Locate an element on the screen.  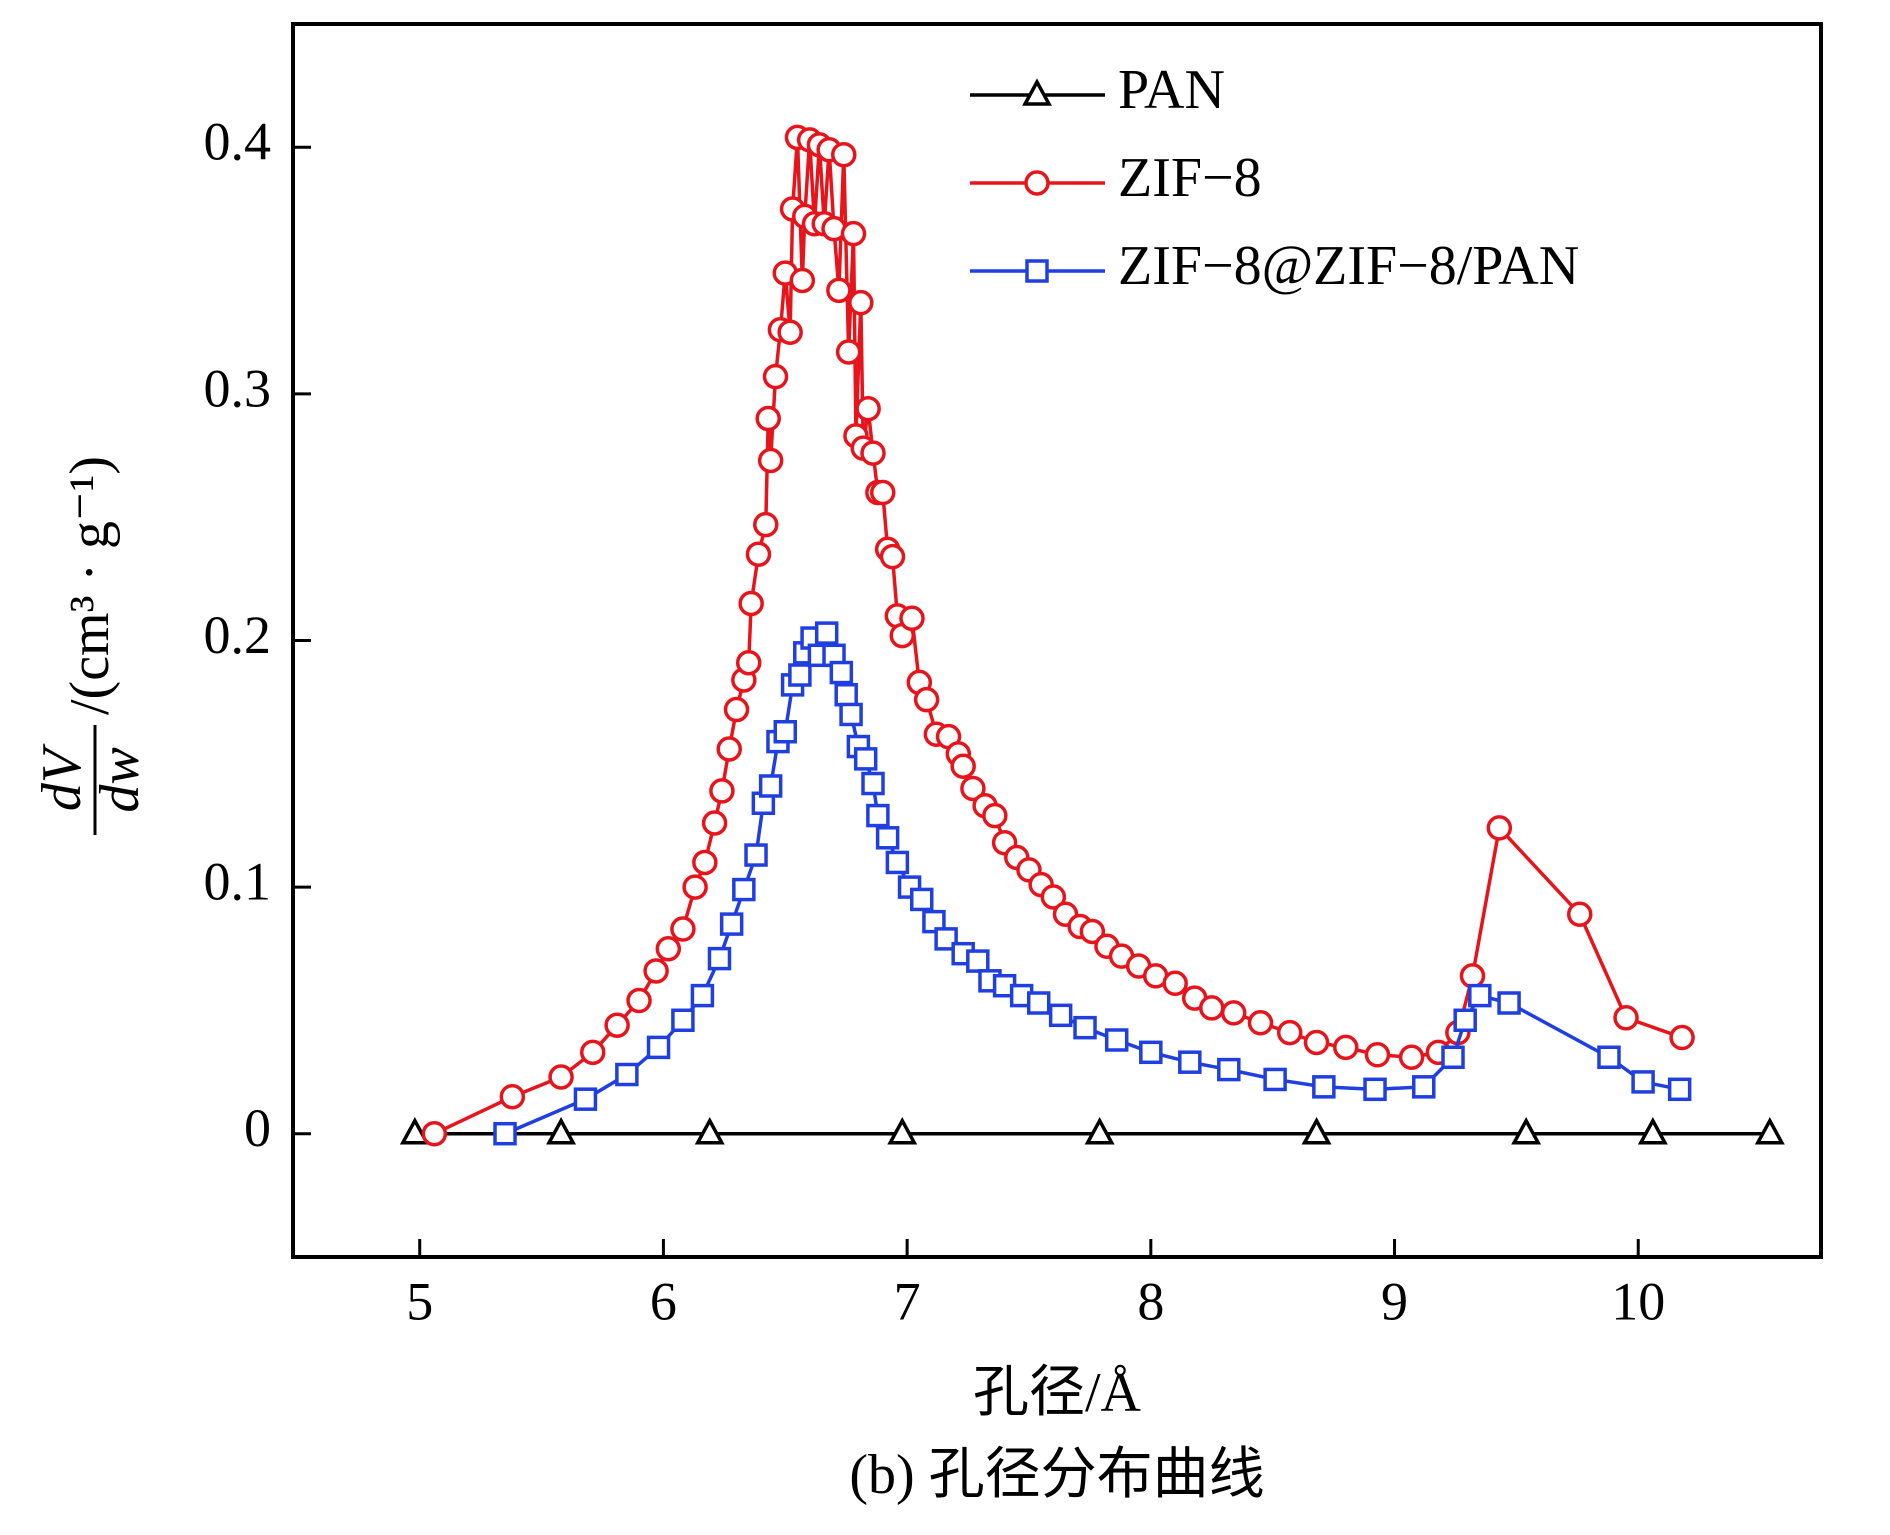
y-label-numerator: dV is located at coordinates (62, 777).